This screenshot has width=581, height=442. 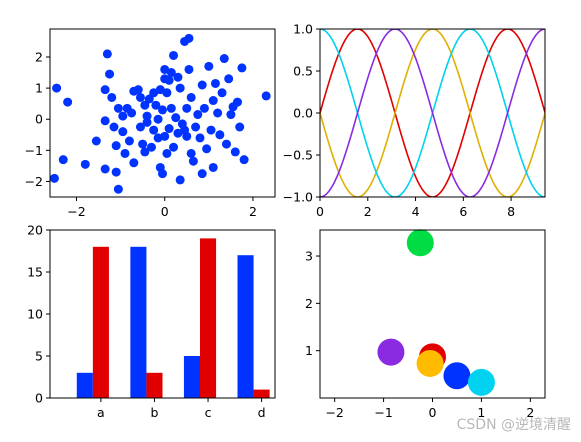 I want to click on y-tick-label: 0.5, so click(x=303, y=71).